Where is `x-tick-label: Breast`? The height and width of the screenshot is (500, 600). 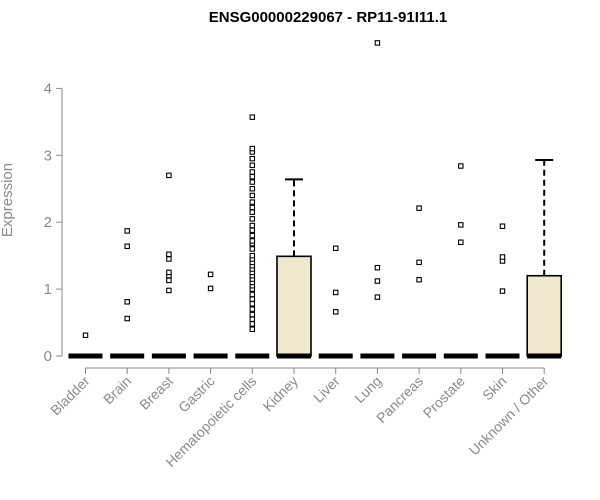
x-tick-label: Breast is located at coordinates (156, 393).